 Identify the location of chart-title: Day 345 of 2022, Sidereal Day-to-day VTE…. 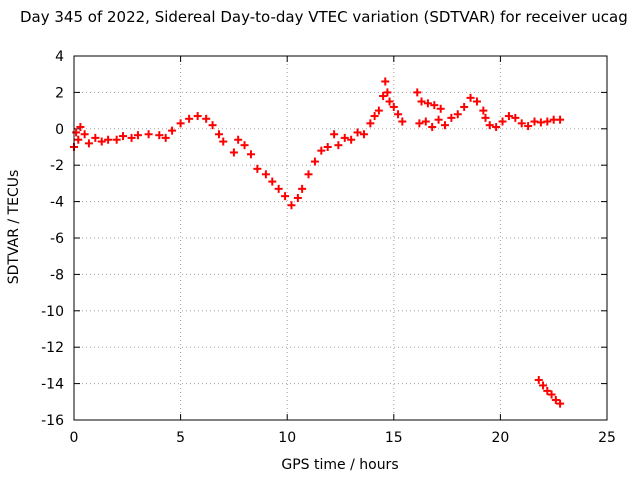
(324, 17).